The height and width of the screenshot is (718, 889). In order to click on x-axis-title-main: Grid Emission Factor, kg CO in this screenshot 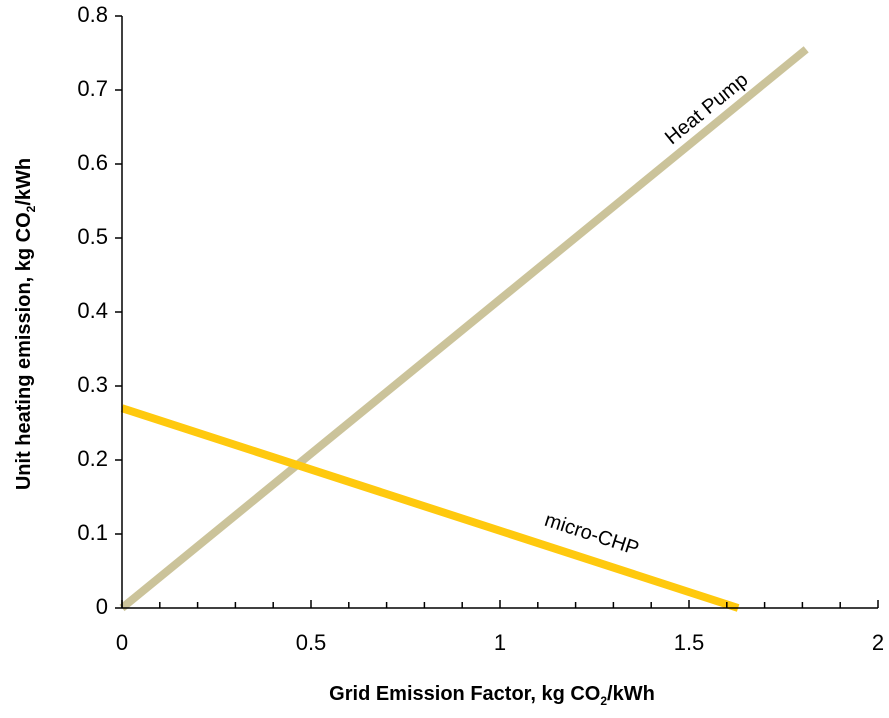, I will do `click(464, 694)`.